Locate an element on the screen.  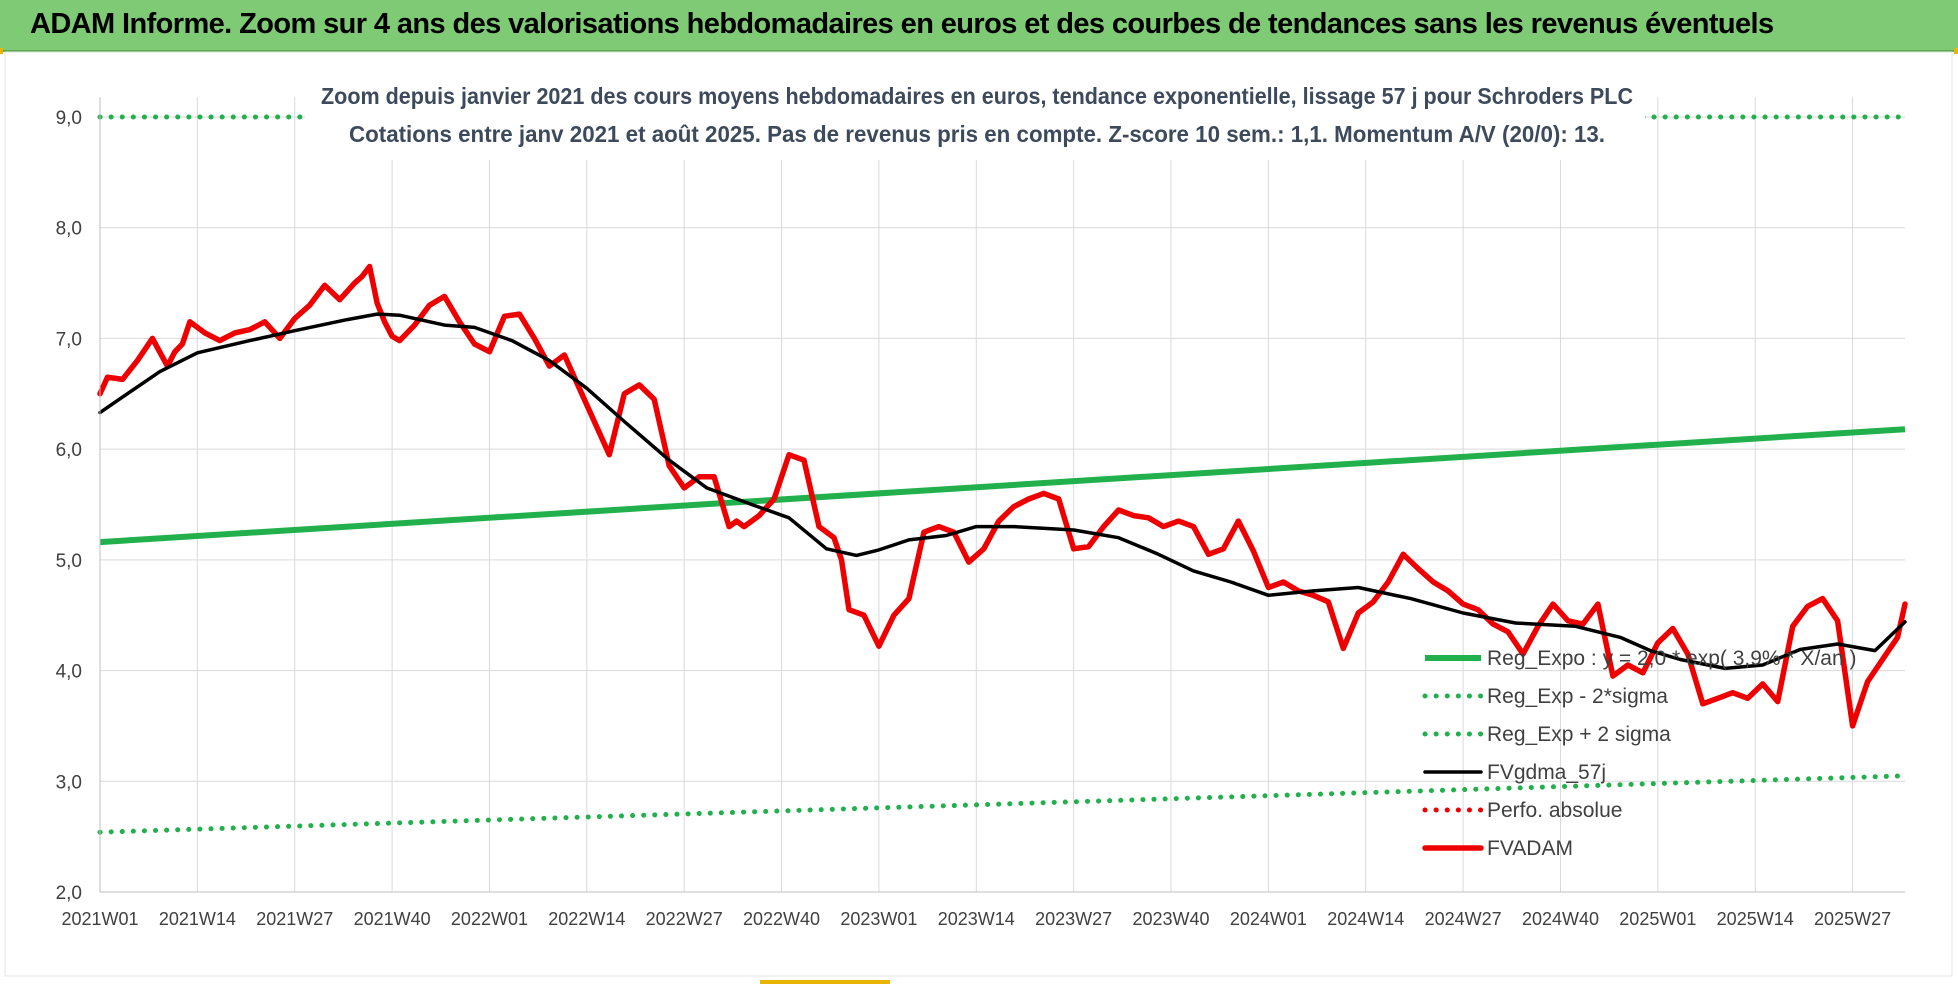
x-tick-label: 2021W14 is located at coordinates (197, 919).